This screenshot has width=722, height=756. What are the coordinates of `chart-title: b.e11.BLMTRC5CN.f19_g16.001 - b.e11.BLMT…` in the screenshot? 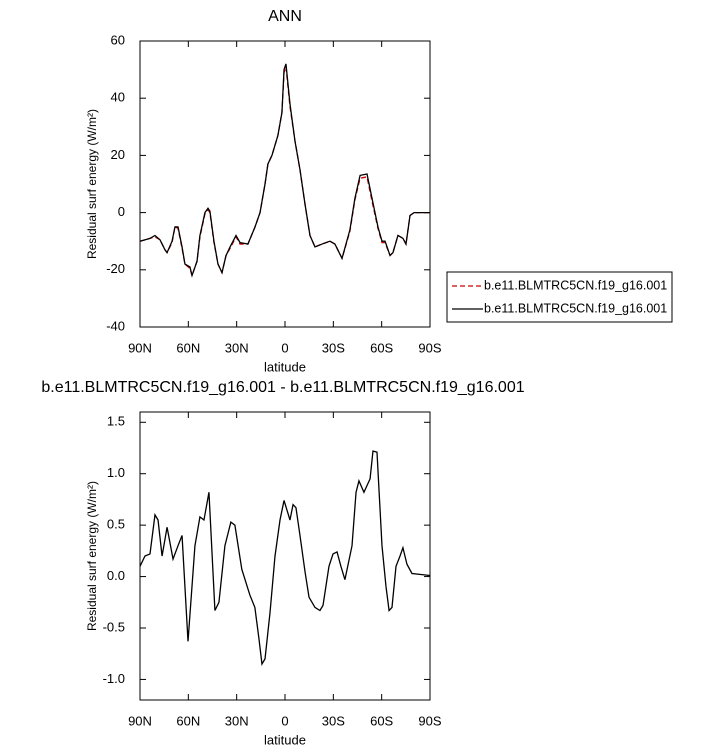 It's located at (282, 387).